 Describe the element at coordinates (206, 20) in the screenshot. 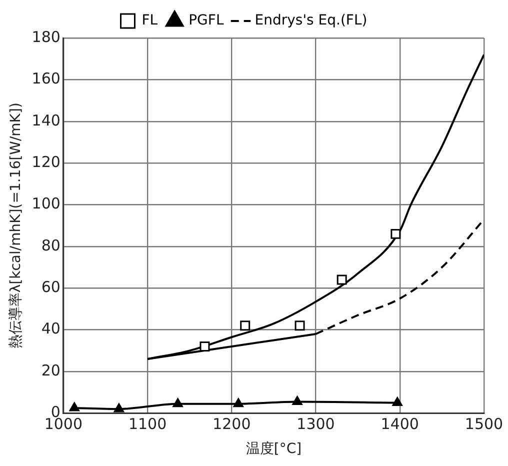

I see `legend-label: PGFL` at that location.